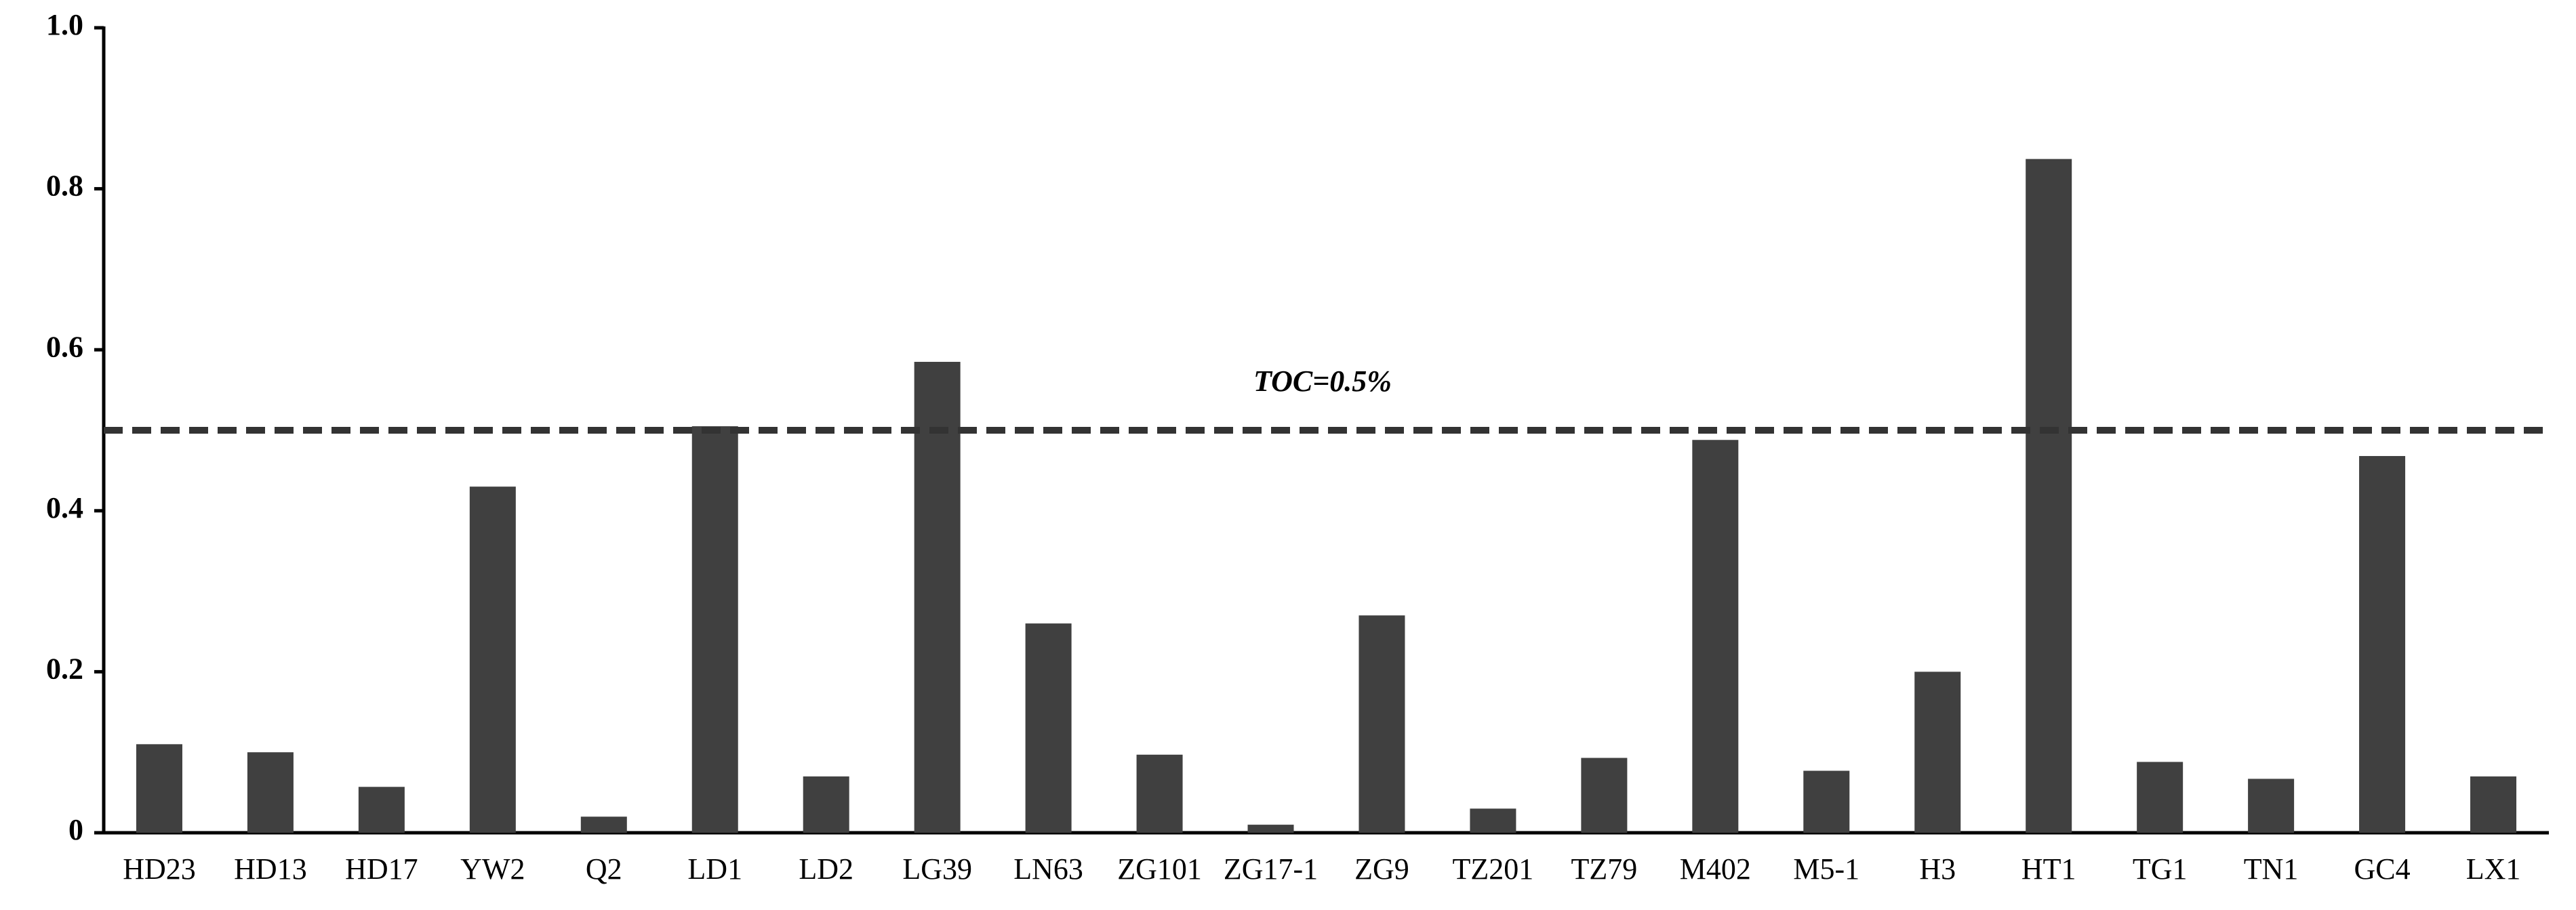 This screenshot has width=2576, height=910. What do you see at coordinates (2382, 869) in the screenshot?
I see `x-tick-label: GC4` at bounding box center [2382, 869].